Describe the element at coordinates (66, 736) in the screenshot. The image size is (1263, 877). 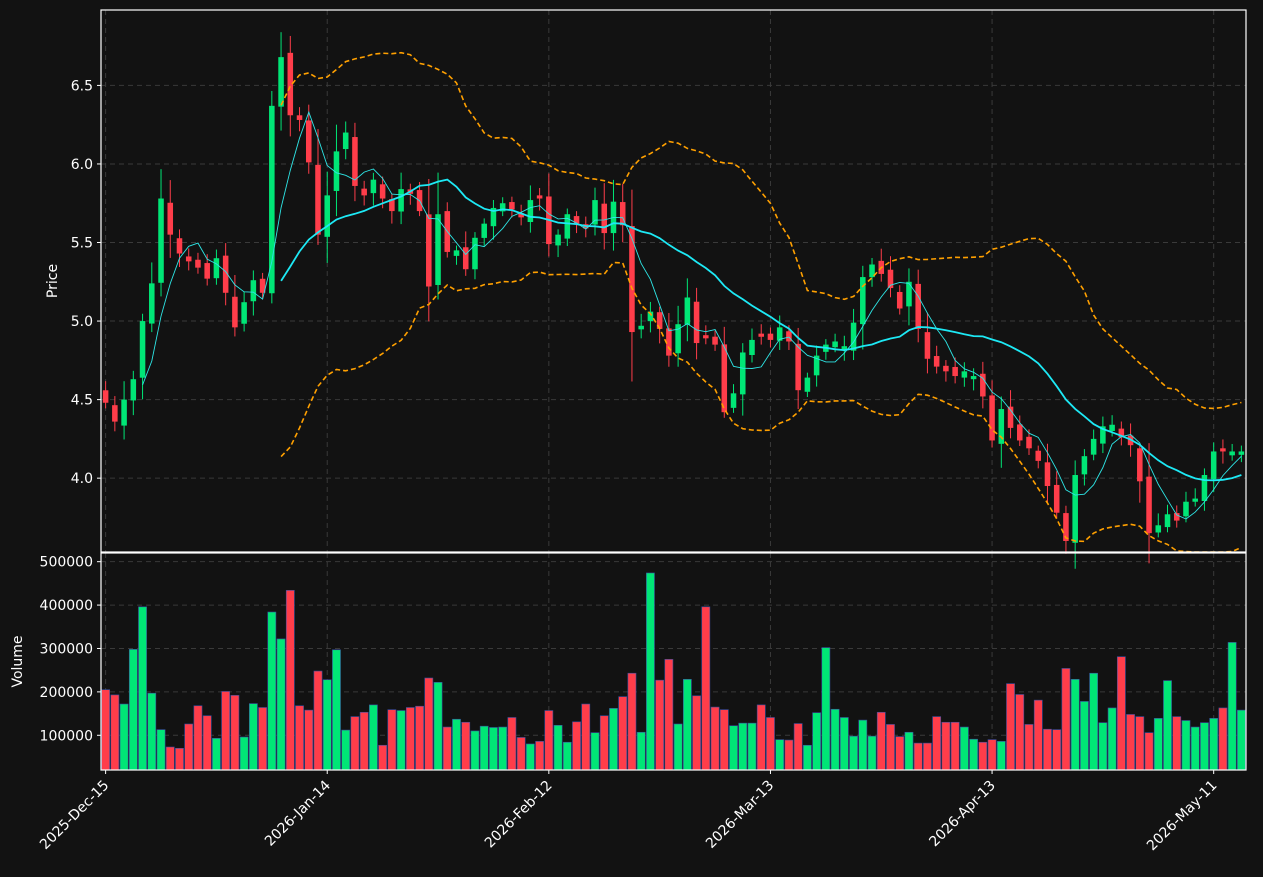
I see `volume-ytick-label: 100000` at that location.